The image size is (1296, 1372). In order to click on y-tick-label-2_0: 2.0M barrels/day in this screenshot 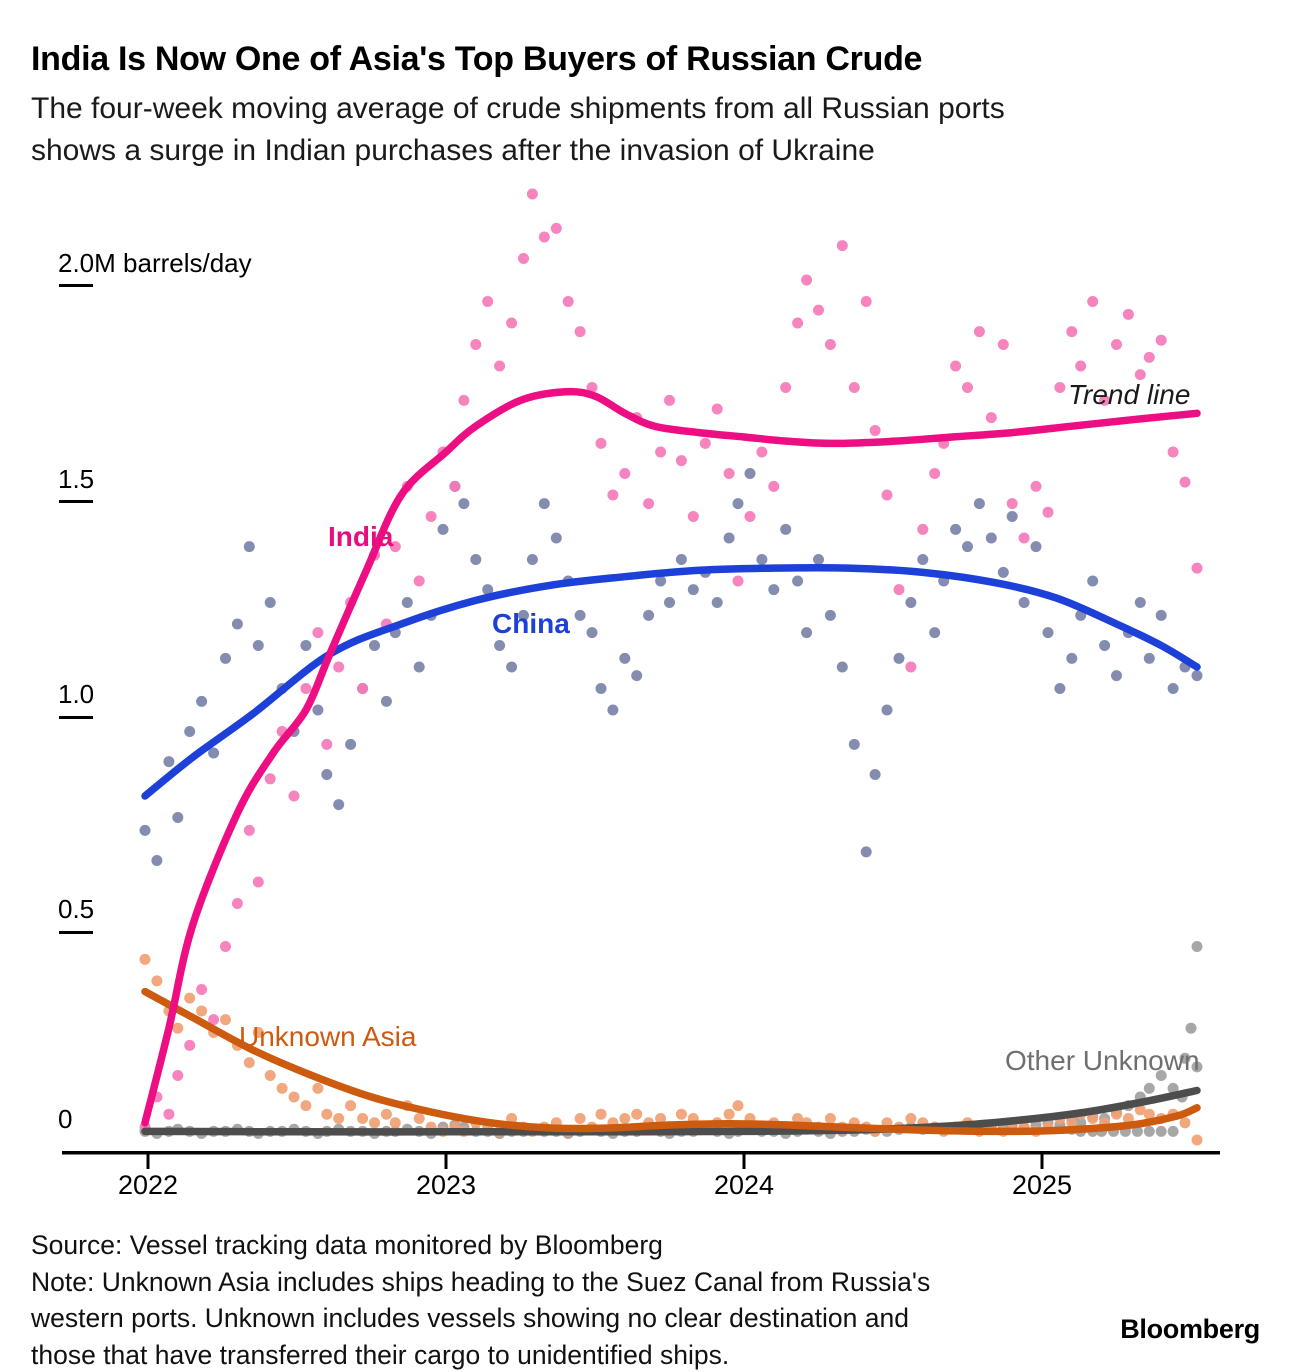, I will do `click(155, 263)`.